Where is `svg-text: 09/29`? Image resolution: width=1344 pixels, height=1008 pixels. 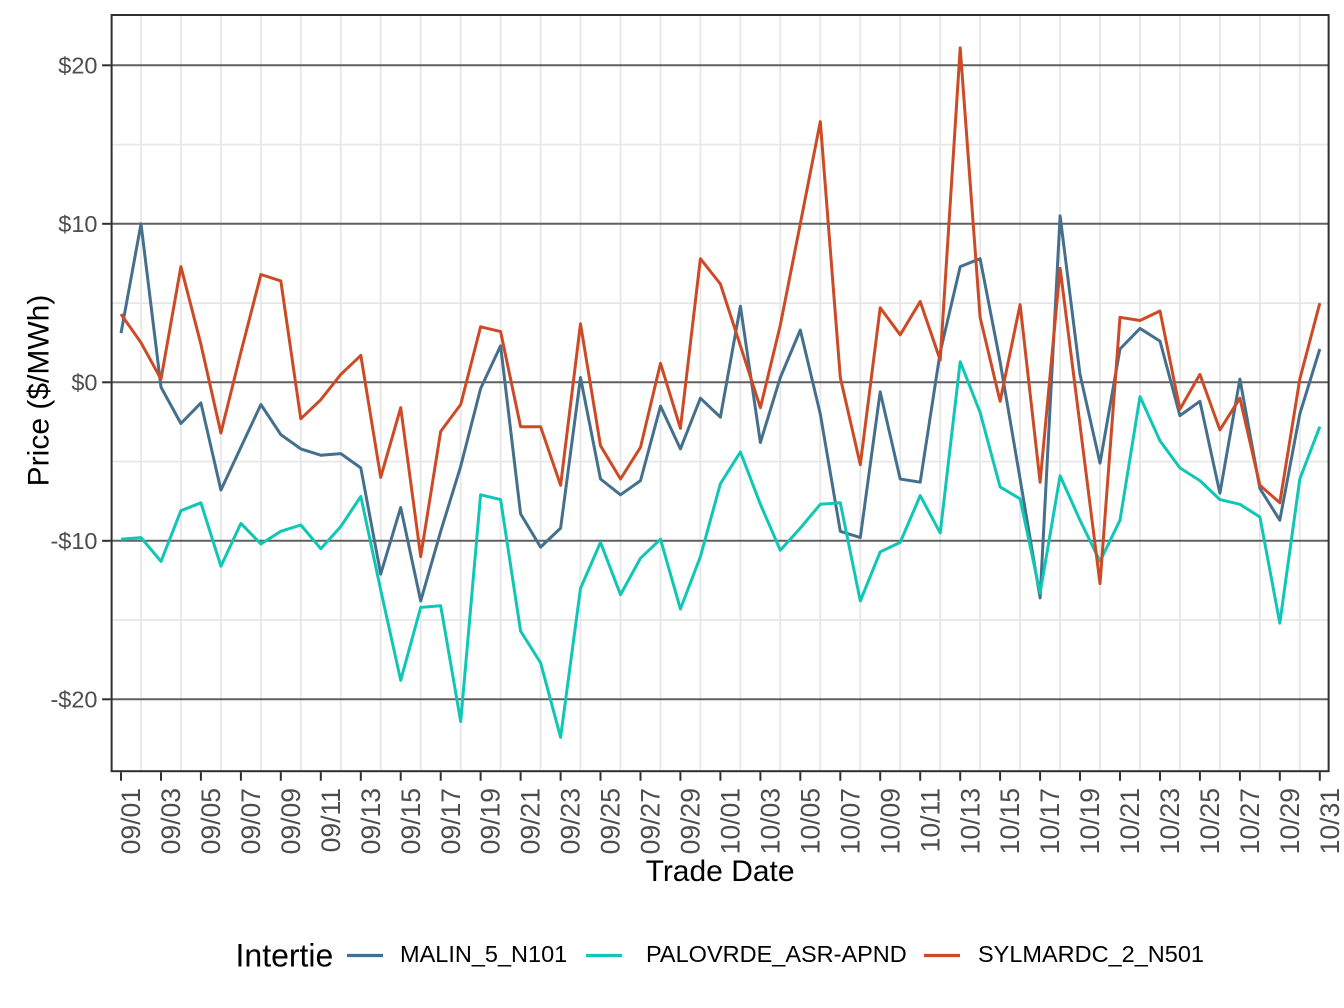
svg-text: 09/29 is located at coordinates (691, 821).